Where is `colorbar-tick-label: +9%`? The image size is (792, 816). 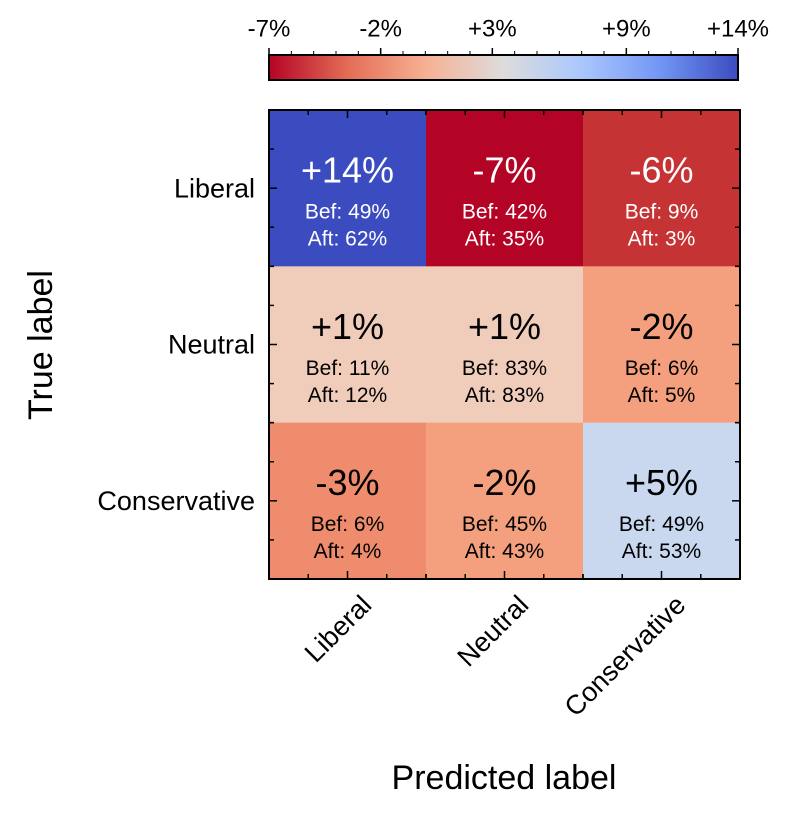 colorbar-tick-label: +9% is located at coordinates (626, 28).